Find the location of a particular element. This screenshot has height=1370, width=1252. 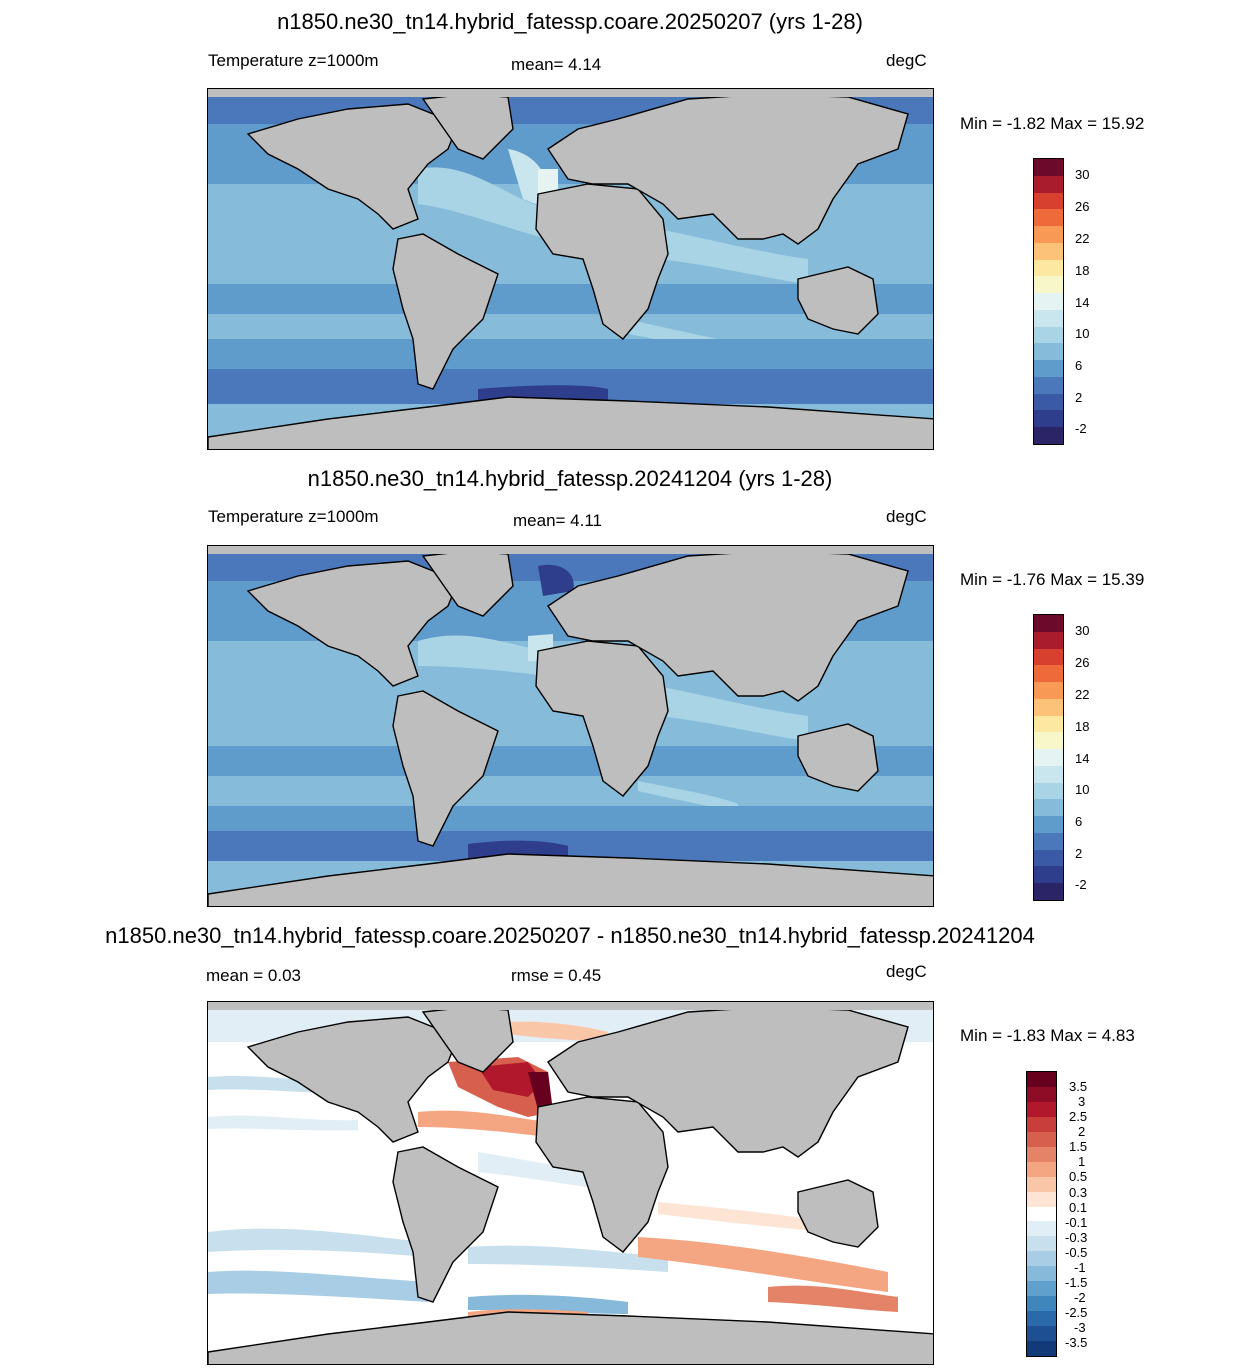

colorbar-tick: -1 is located at coordinates (1080, 1267).